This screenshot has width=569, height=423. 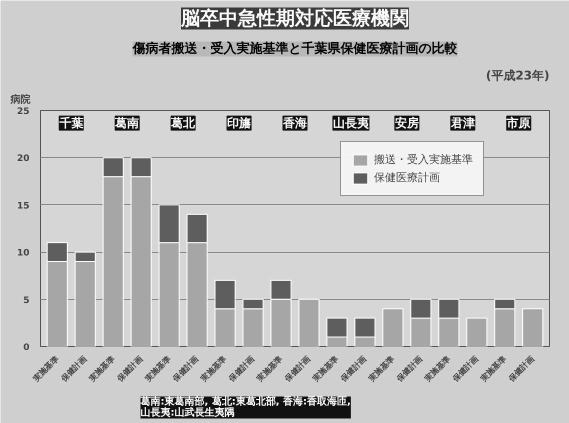 What do you see at coordinates (239, 123) in the screenshot?
I see `annotation: 印旛` at bounding box center [239, 123].